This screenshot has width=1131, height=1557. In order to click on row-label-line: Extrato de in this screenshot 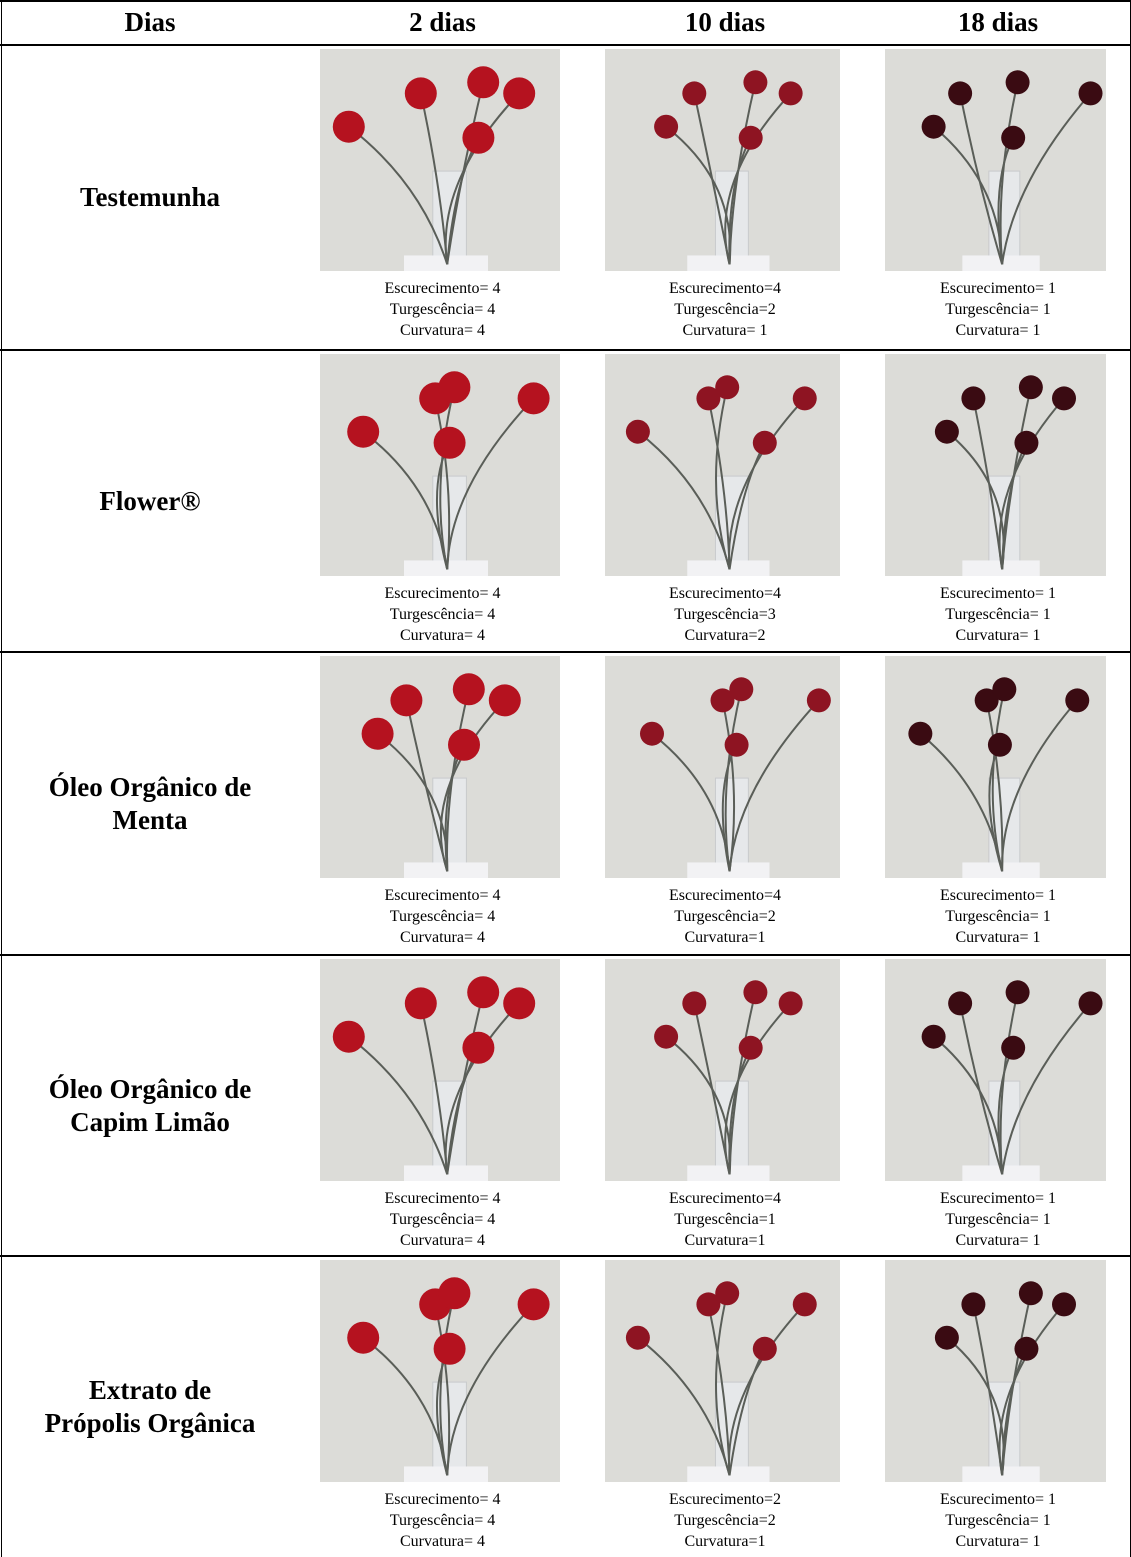, I will do `click(150, 1389)`.